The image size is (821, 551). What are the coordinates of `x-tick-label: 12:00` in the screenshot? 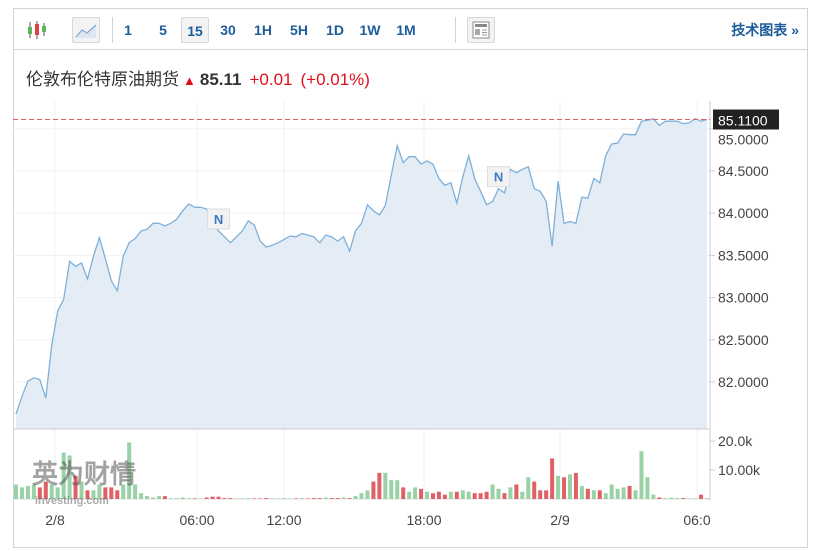 It's located at (283, 520).